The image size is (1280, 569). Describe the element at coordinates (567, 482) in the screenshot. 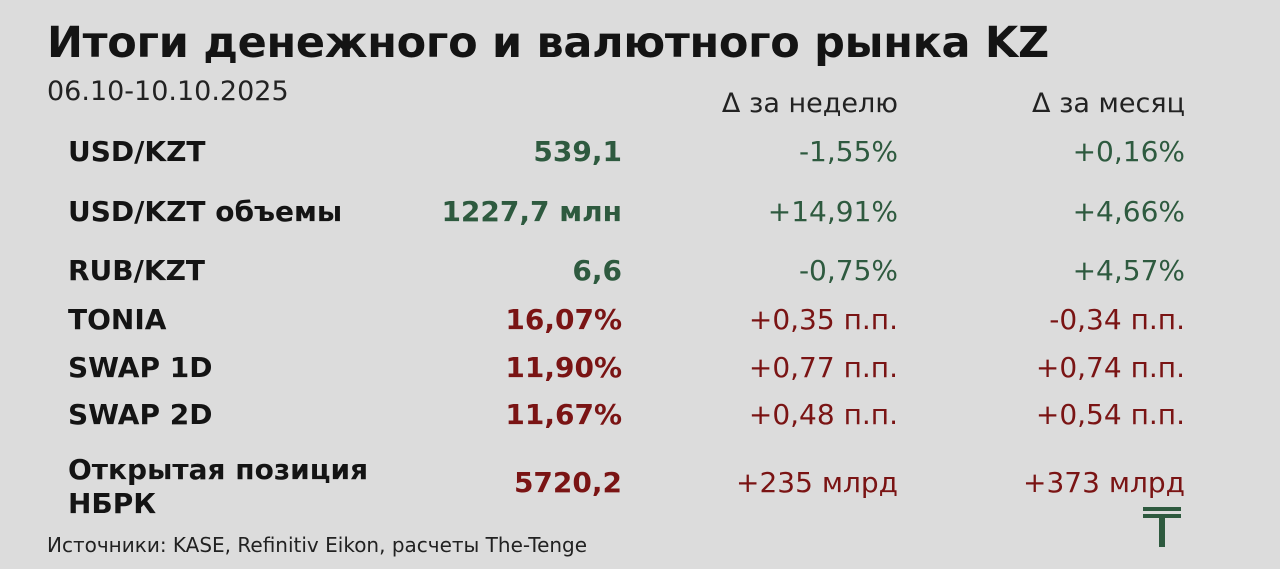

I see `row-value: 5720,2` at that location.